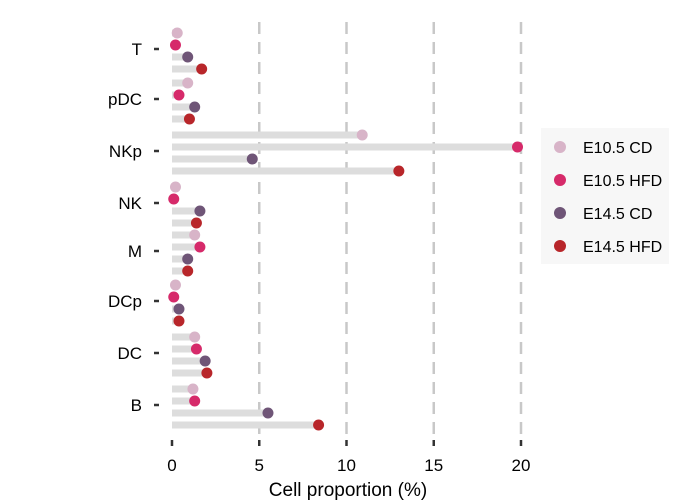 This screenshot has width=698, height=504. What do you see at coordinates (135, 251) in the screenshot?
I see `y-tick-label-M: M` at bounding box center [135, 251].